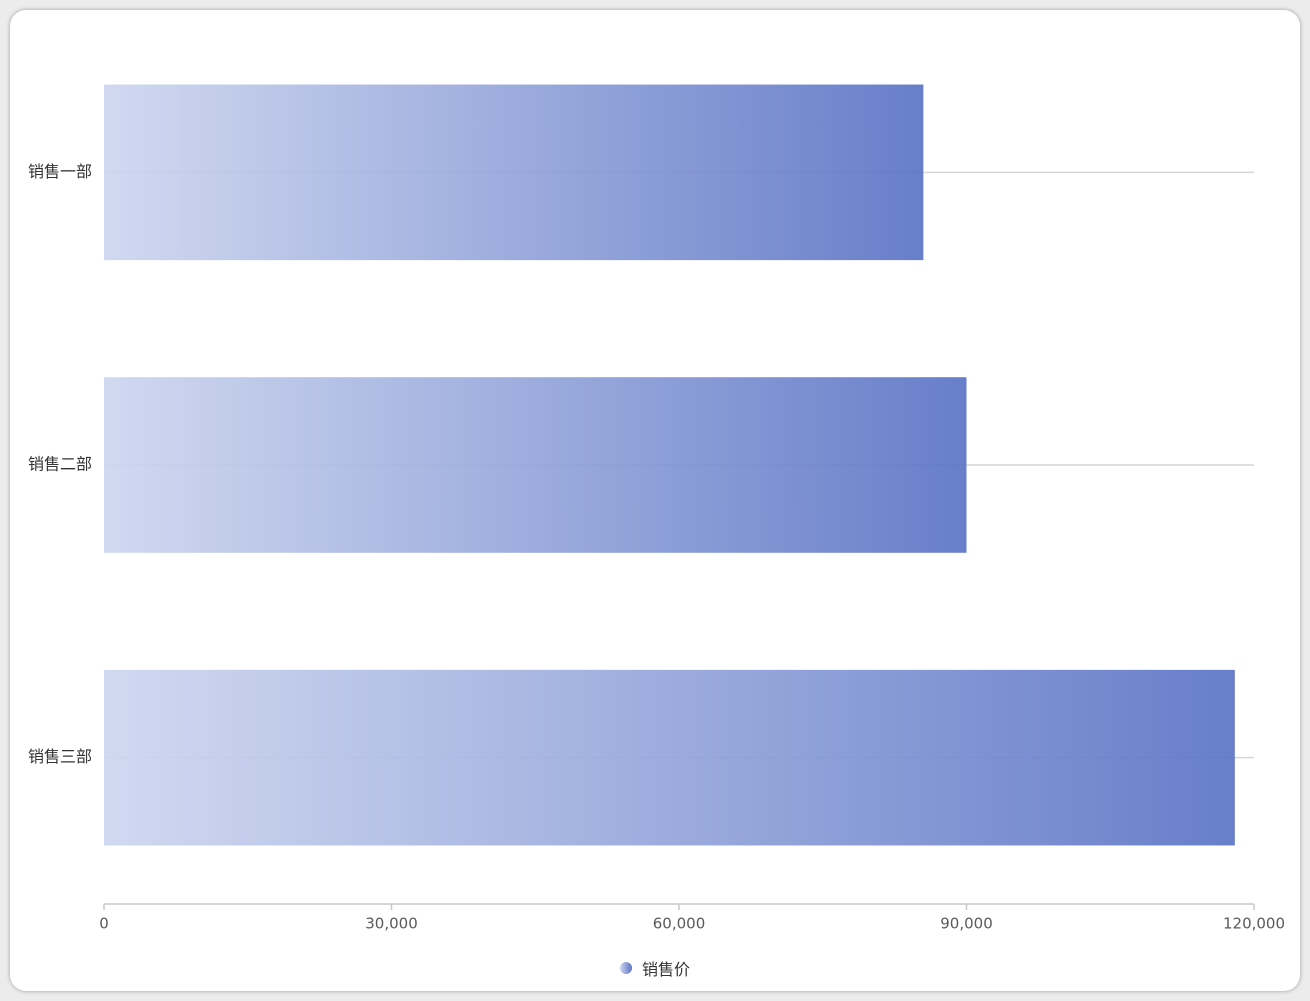 Image resolution: width=1310 pixels, height=1001 pixels. Describe the element at coordinates (625, 968) in the screenshot. I see `legend-marker-icon` at that location.